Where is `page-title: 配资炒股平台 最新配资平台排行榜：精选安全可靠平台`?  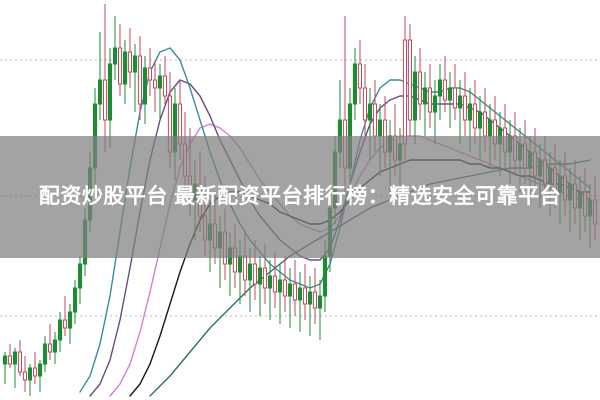 page-title: 配资炒股平台 最新配资平台排行榜：精选安全可靠平台 is located at coordinates (300, 196).